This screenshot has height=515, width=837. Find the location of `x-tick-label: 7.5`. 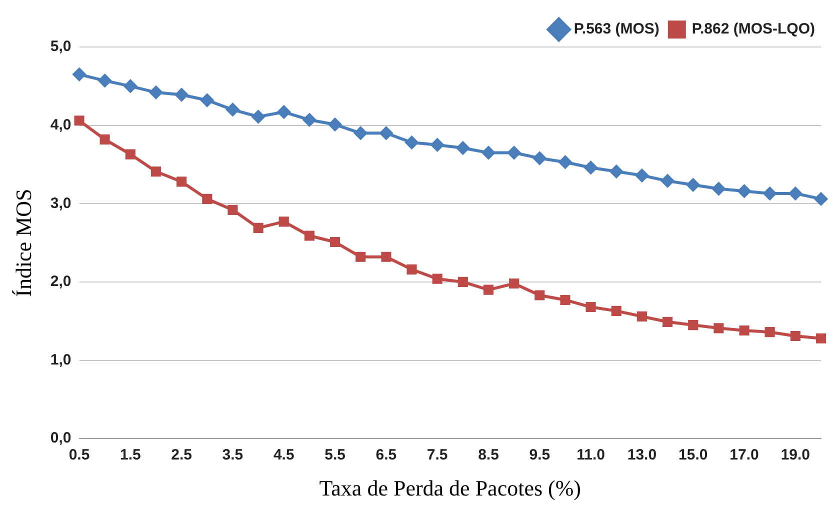

x-tick-label: 7.5 is located at coordinates (437, 455).